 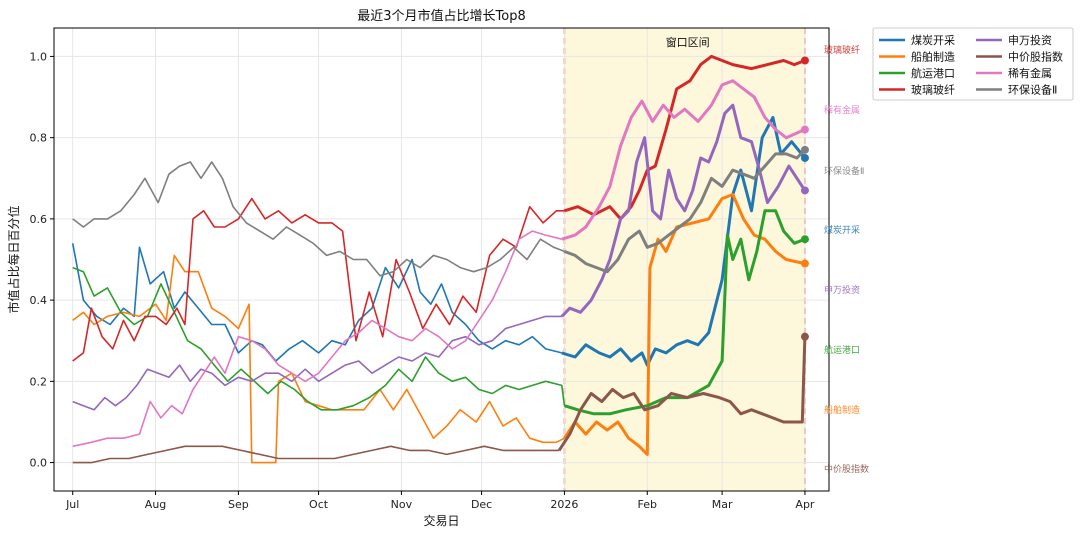 What do you see at coordinates (844, 171) in the screenshot?
I see `series-end-label: 环保设备Ⅱ` at bounding box center [844, 171].